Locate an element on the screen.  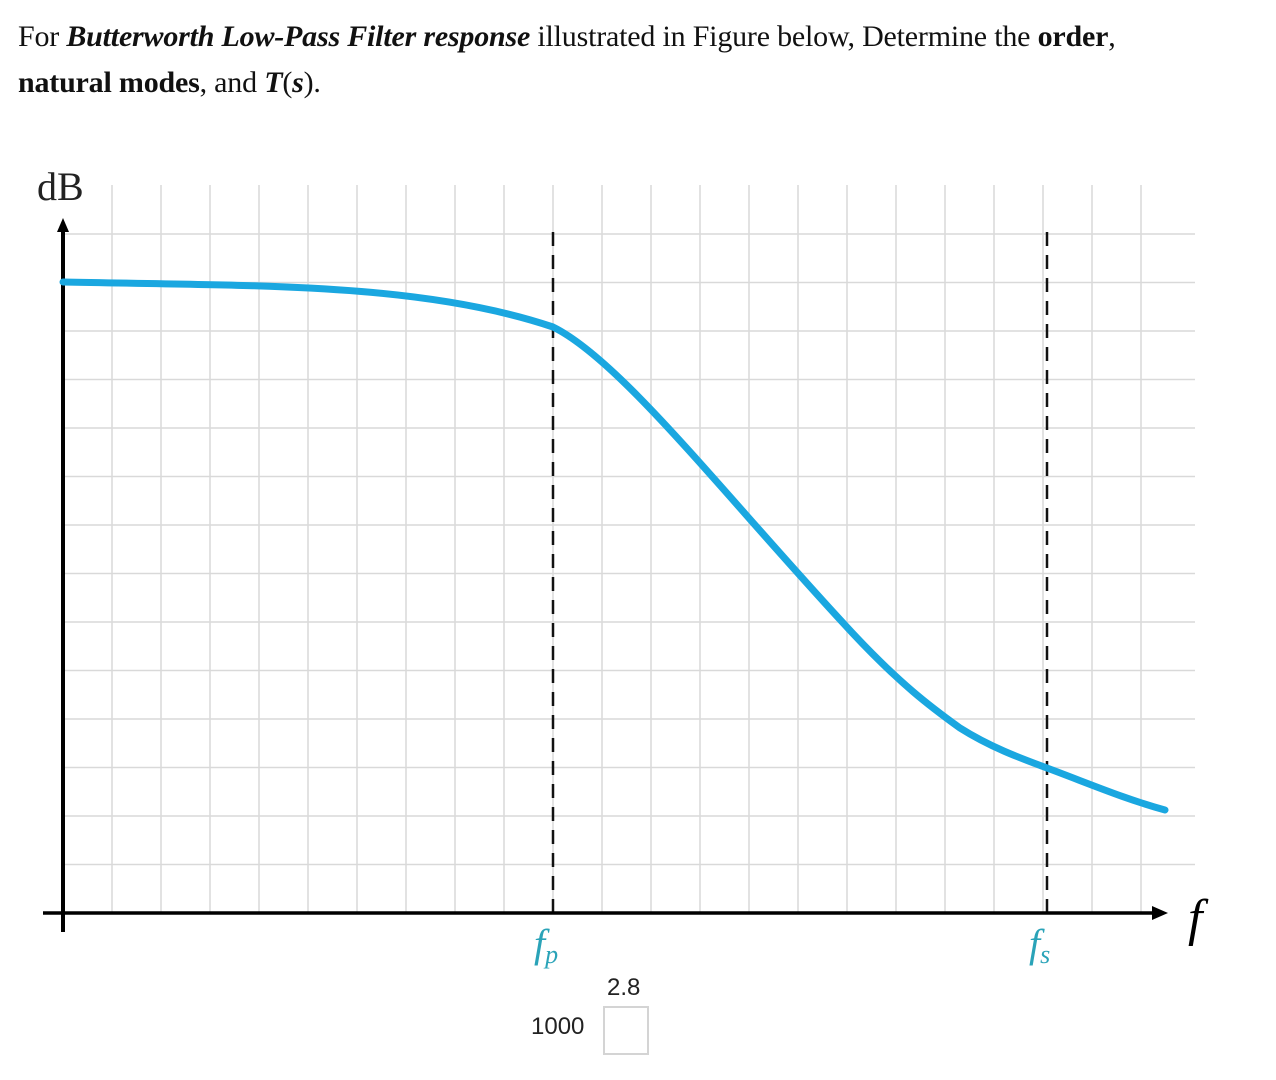
question-part: , and is located at coordinates (232, 82).